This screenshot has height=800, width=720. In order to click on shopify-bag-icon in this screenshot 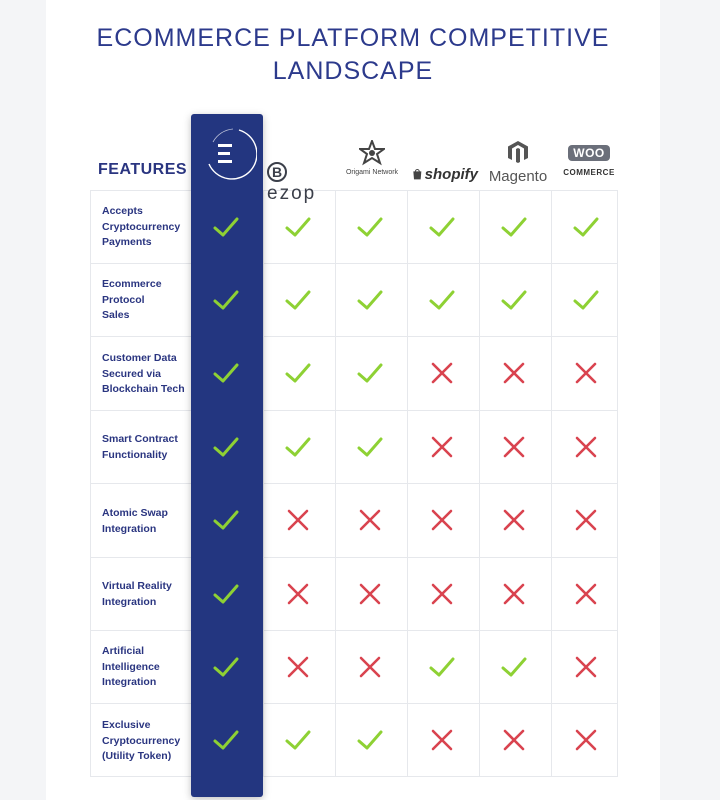, I will do `click(417, 174)`.